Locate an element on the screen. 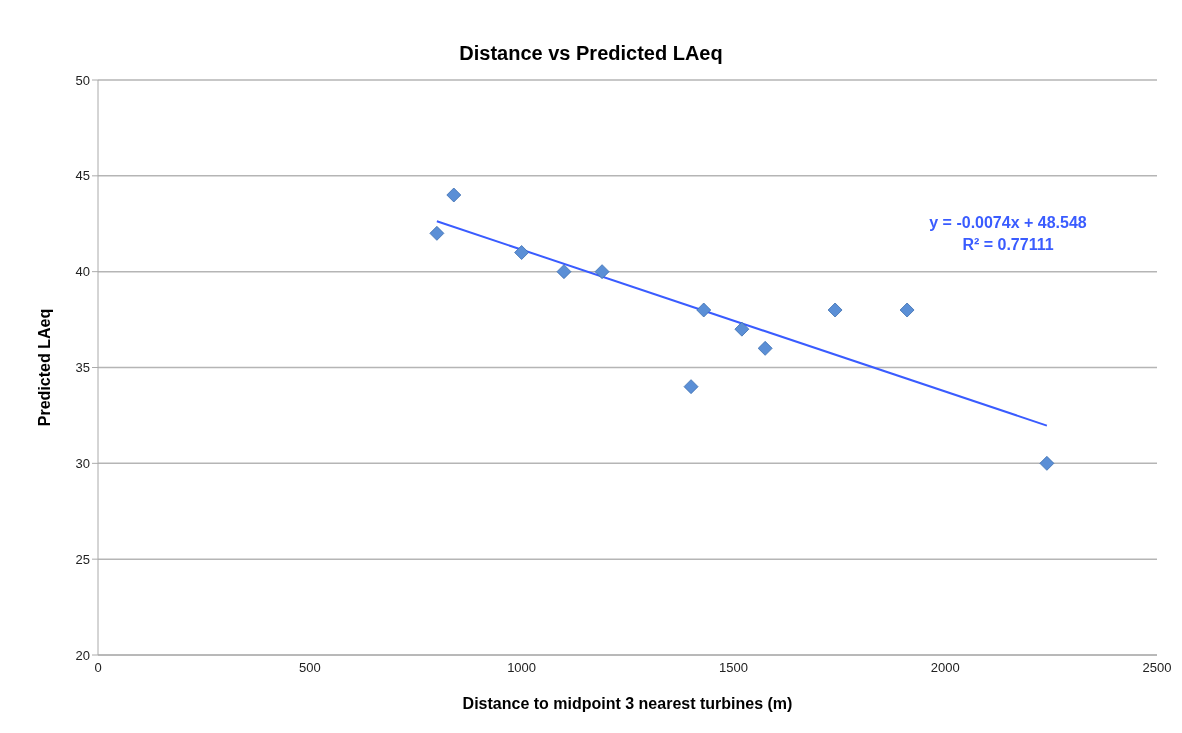  chart-title: Distance vs Predicted LAeq is located at coordinates (591, 53).